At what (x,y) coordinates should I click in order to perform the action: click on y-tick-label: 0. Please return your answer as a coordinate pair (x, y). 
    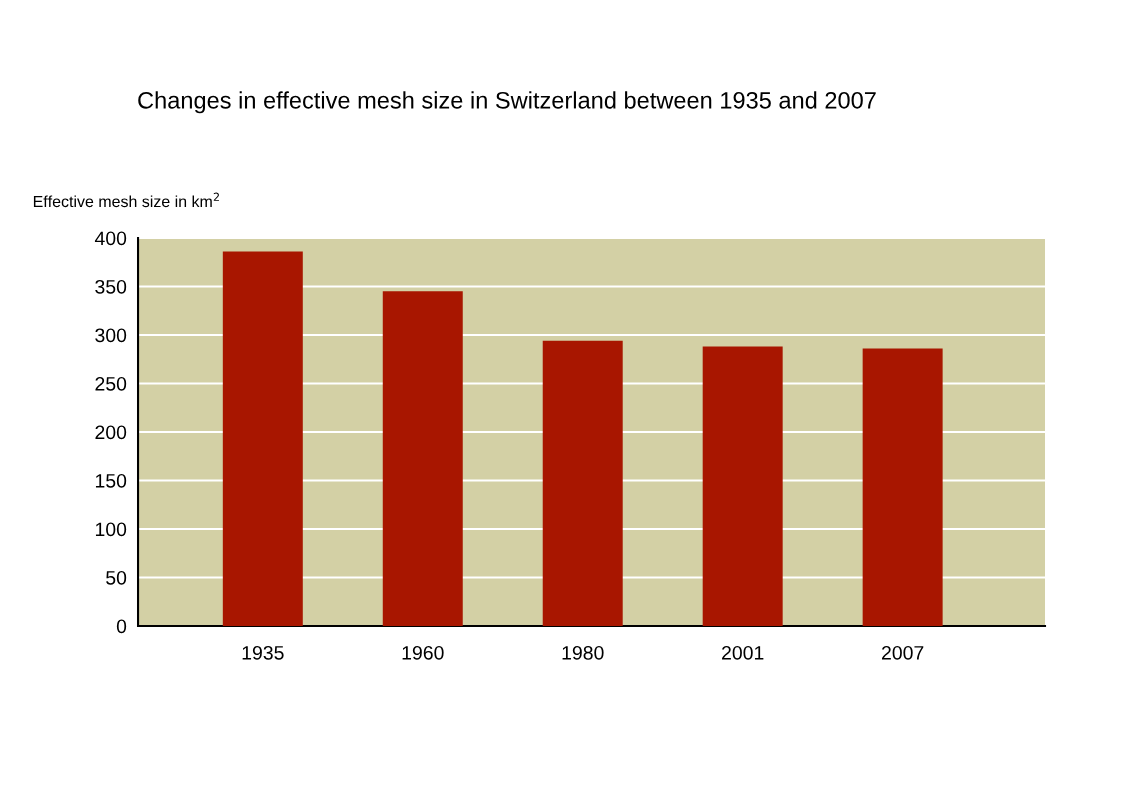
    Looking at the image, I should click on (121, 626).